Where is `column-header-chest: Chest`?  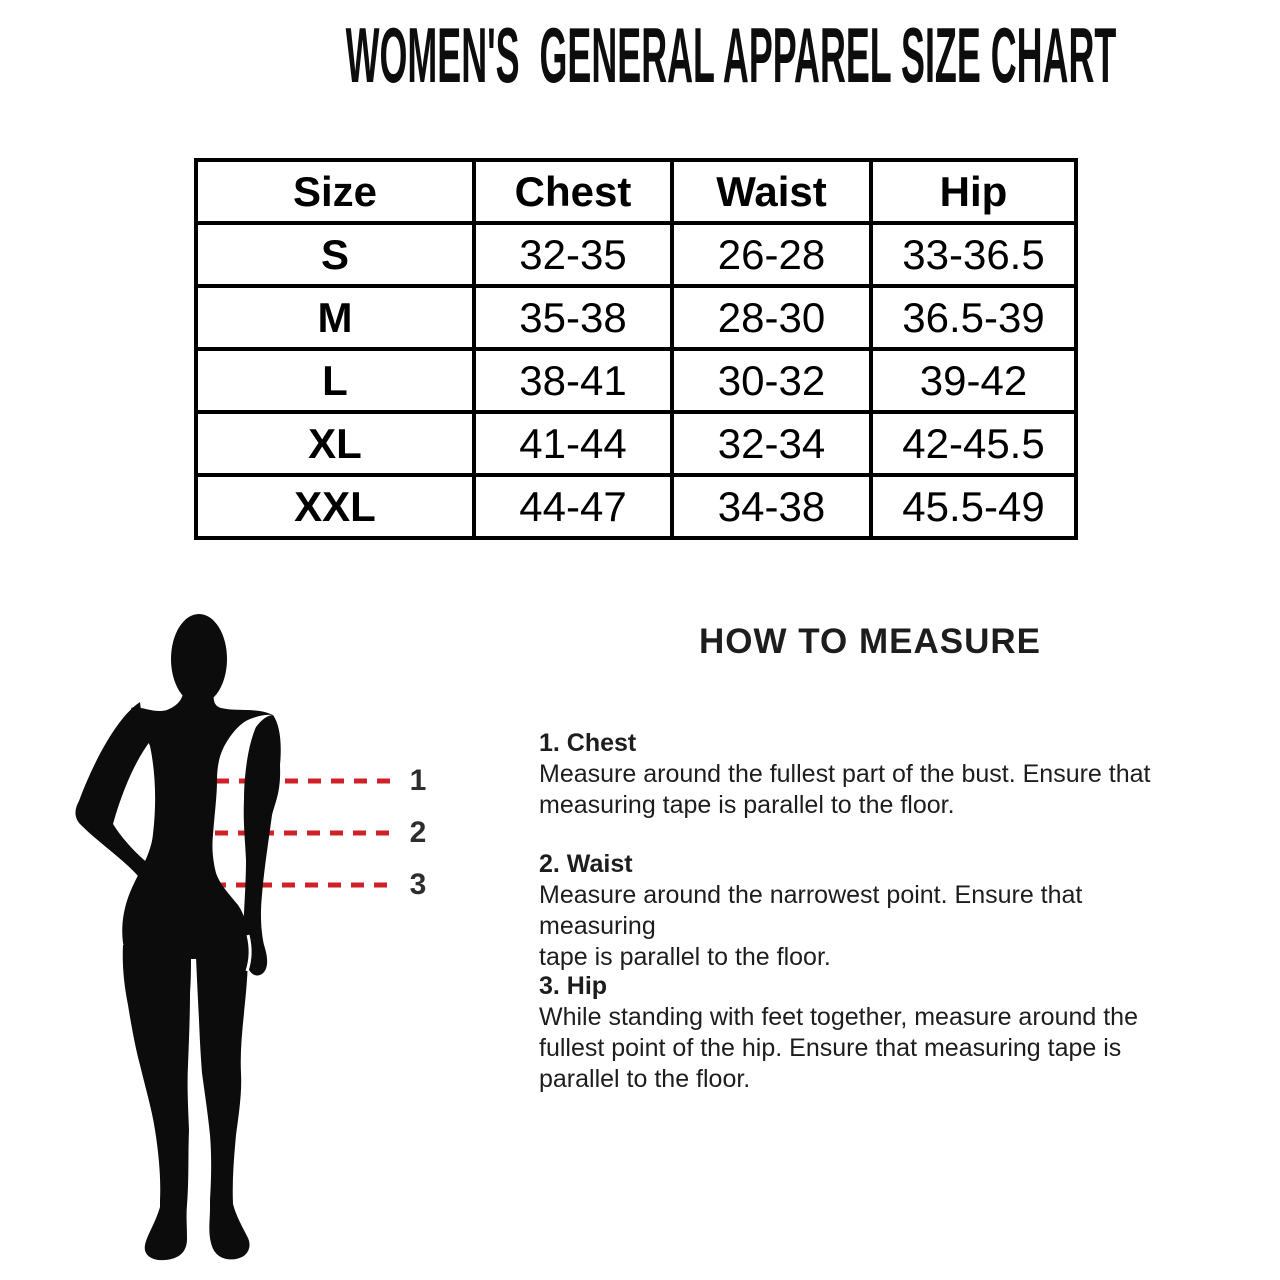 column-header-chest: Chest is located at coordinates (573, 191).